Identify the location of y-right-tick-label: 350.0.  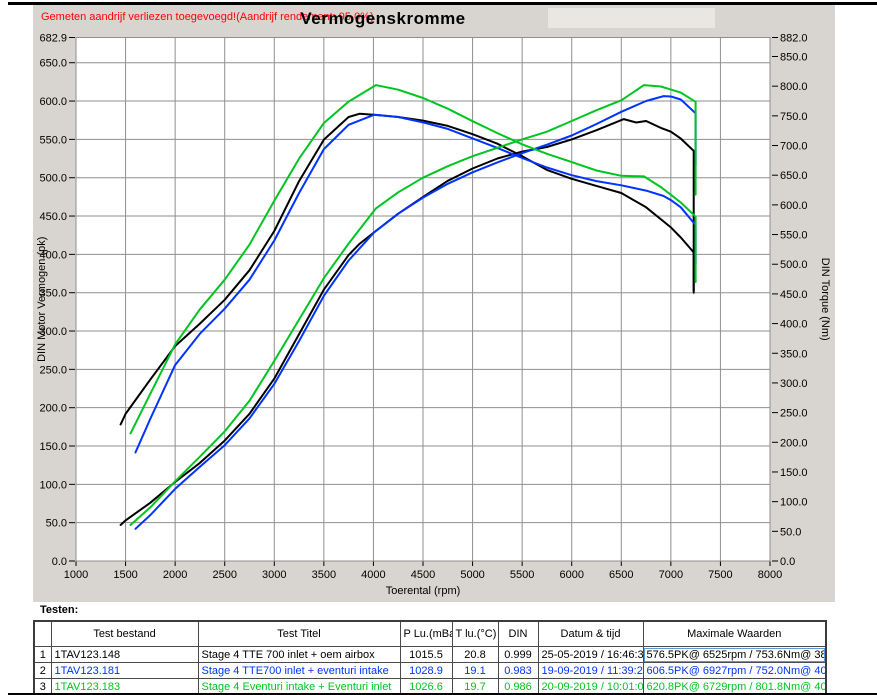
(794, 354).